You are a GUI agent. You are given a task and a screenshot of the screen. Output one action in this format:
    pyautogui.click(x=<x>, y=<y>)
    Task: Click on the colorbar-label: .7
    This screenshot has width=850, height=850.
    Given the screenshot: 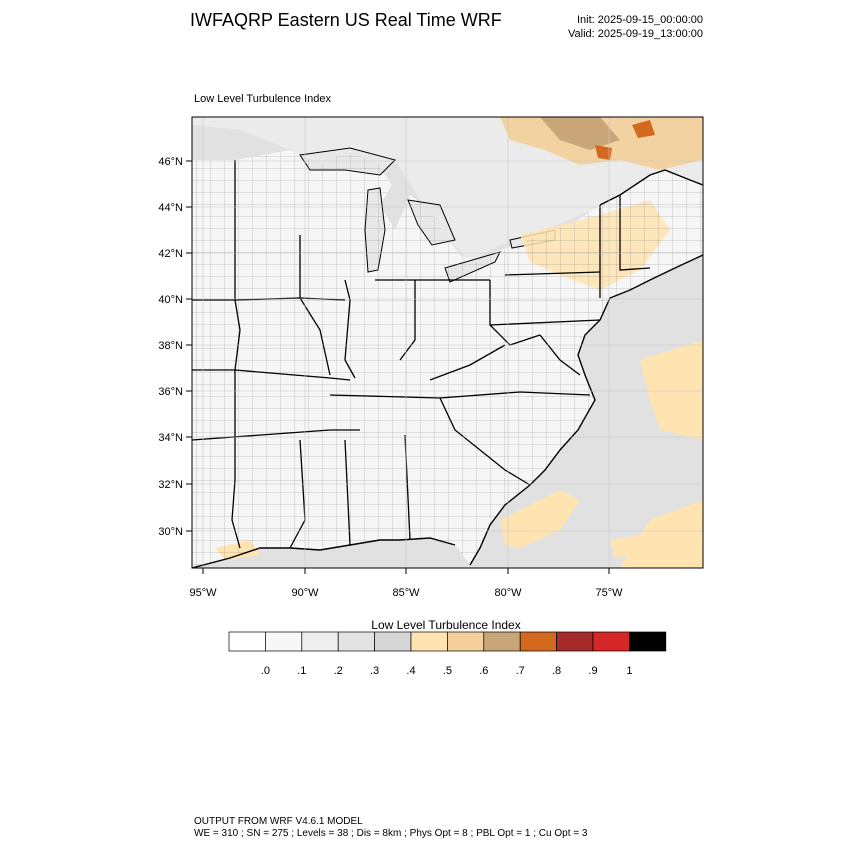 What is the action you would take?
    pyautogui.click(x=520, y=671)
    